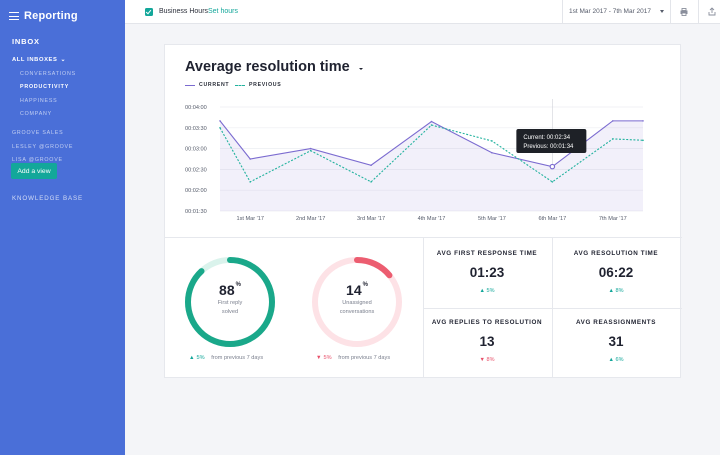 The width and height of the screenshot is (720, 455). Describe the element at coordinates (43, 146) in the screenshot. I see `sidebar-item-lesley-groove: LESLEY @GROOVE` at that location.